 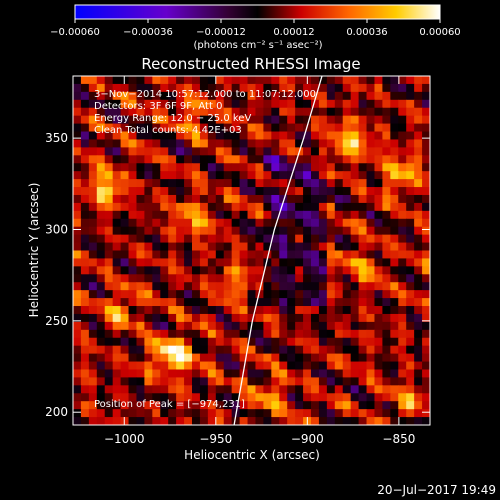 I want to click on colorbar-tick-label: 0.00012, so click(x=293, y=32).